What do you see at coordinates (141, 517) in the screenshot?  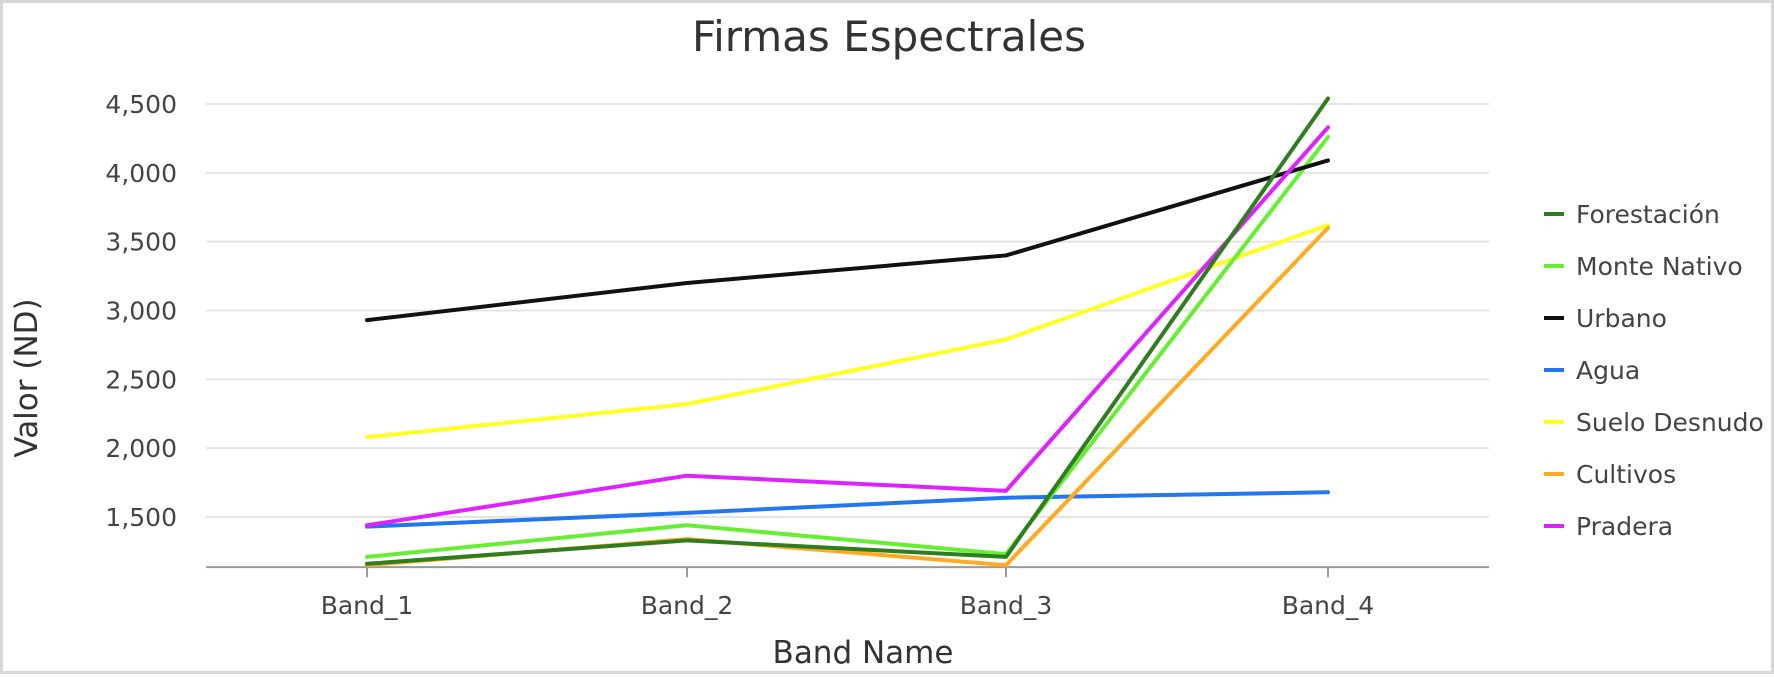 I see `y-tick-label: 1,500` at bounding box center [141, 517].